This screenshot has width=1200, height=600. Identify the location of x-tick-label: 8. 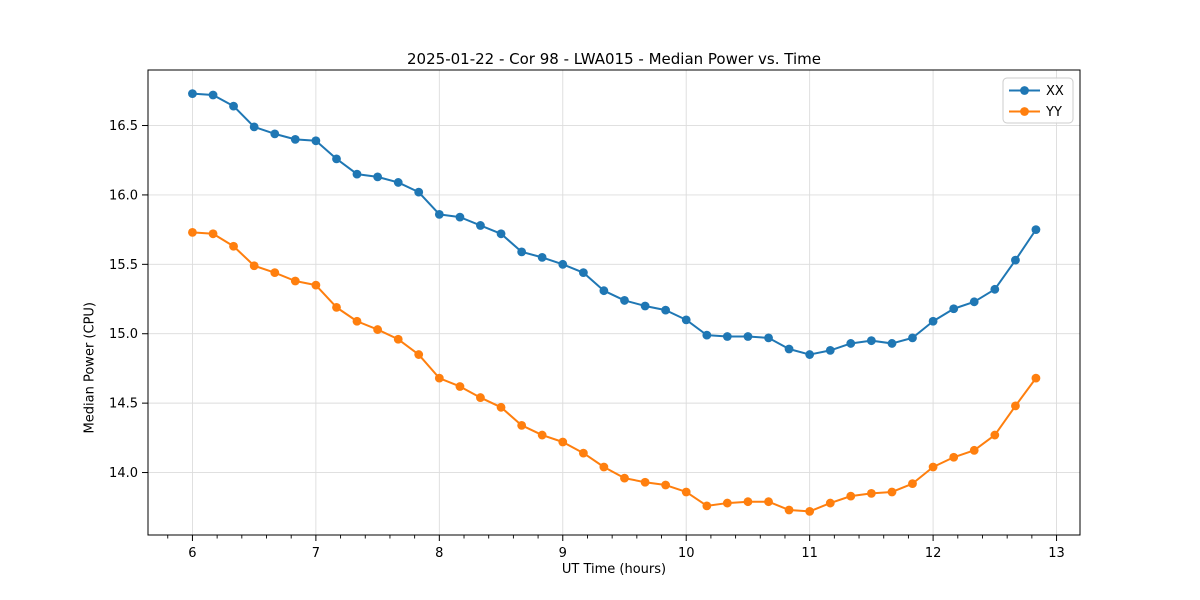
(439, 553).